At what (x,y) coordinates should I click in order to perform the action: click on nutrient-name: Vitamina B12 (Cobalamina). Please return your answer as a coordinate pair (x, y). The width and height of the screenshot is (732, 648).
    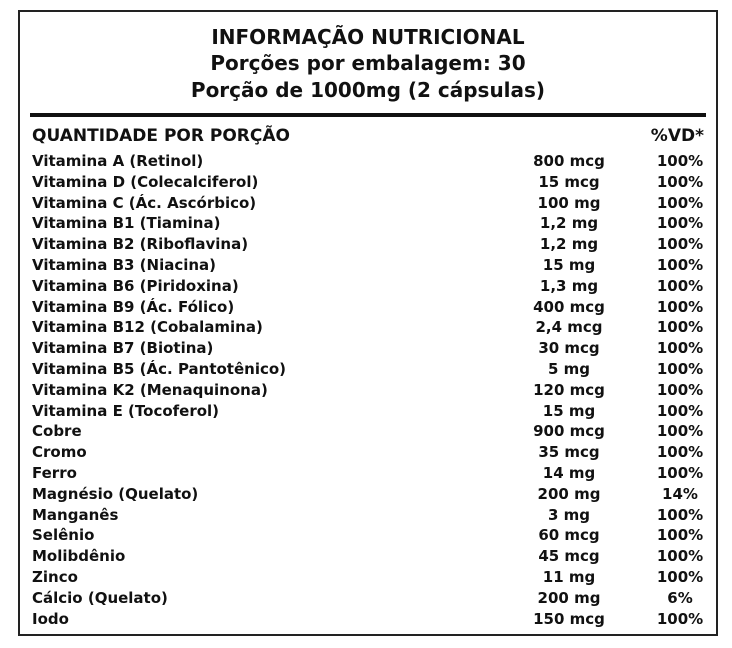
    Looking at the image, I should click on (147, 327).